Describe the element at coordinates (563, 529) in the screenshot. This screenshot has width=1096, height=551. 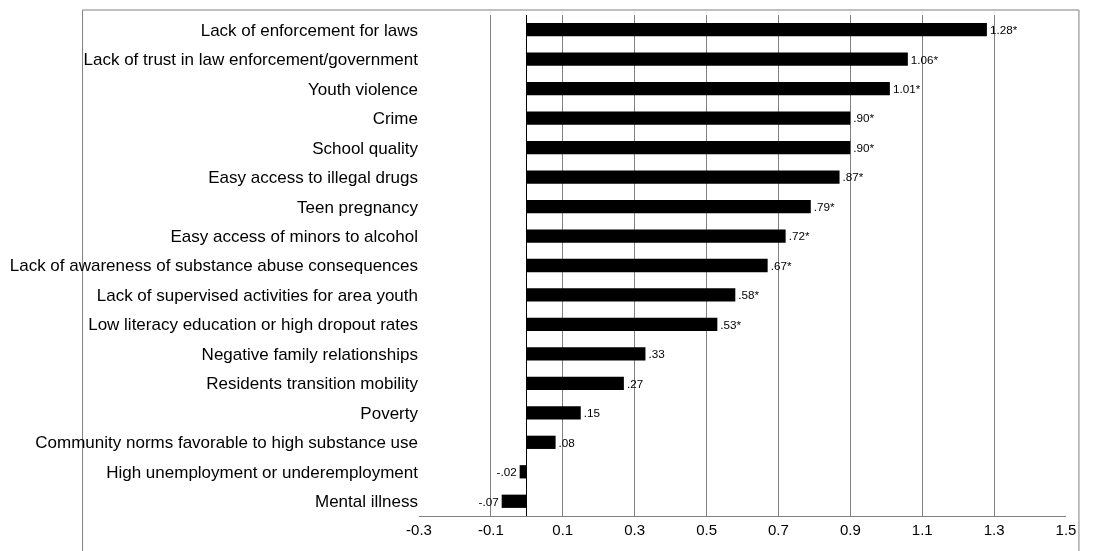
I see `x-tick-label: 0.1` at that location.